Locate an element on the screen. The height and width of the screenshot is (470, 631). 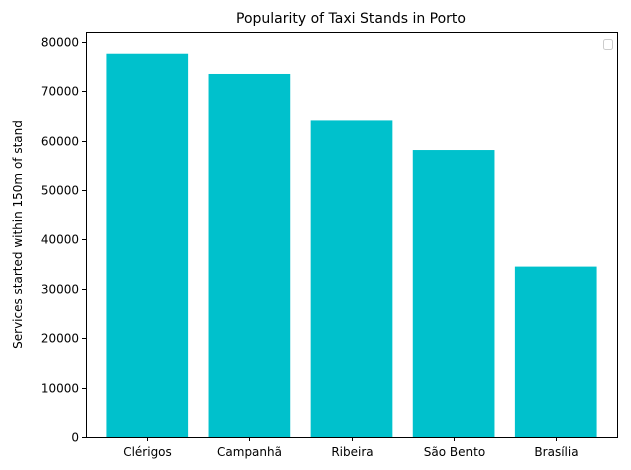
x-tick-label: Brasília is located at coordinates (556, 452).